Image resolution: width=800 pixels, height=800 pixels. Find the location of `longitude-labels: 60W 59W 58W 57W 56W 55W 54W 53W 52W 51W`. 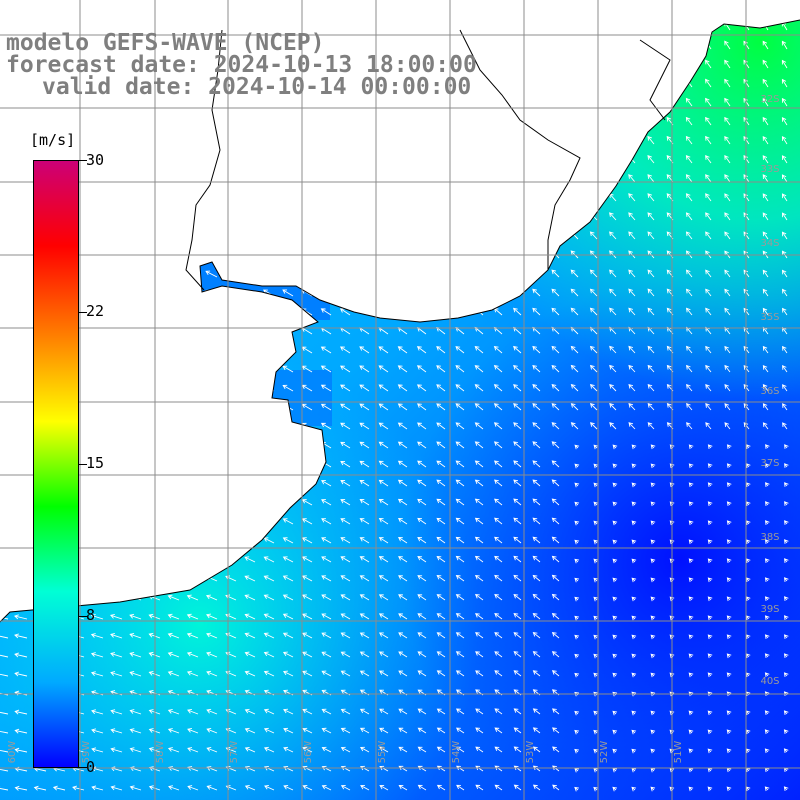

longitude-labels: 60W 59W 58W 57W 56W 55W 54W 53W 52W 51W is located at coordinates (345, 752).